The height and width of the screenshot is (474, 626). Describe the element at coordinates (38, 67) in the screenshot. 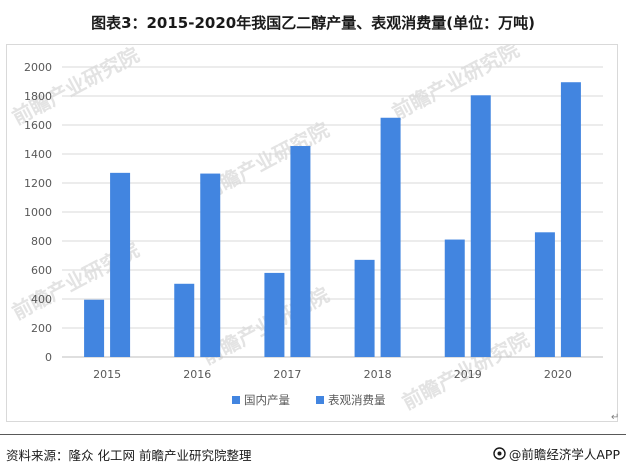

I see `y-tick-label: 2000` at that location.